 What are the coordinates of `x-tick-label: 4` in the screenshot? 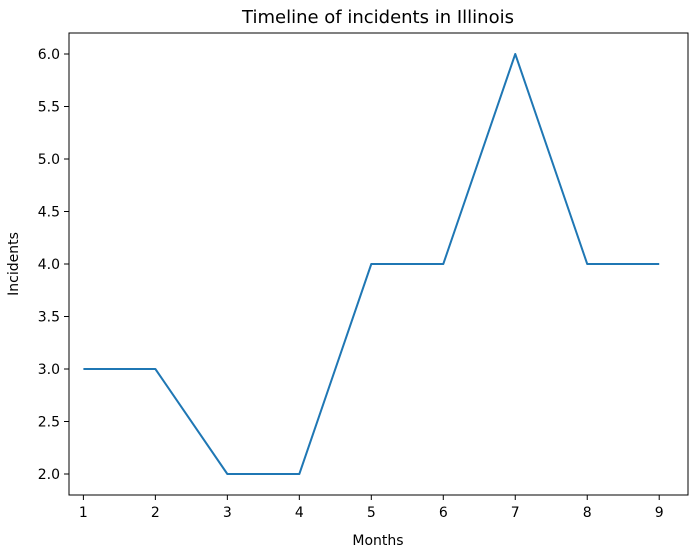 It's located at (299, 513).